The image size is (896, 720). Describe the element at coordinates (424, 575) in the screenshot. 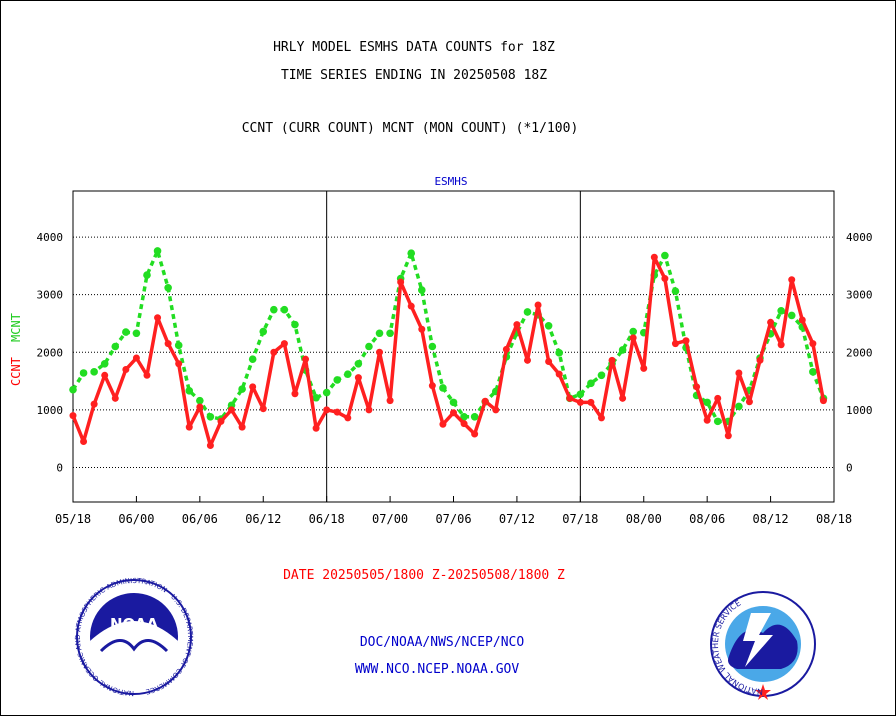

I see `date-range: DATE 20250505/1800 Z-20250508/1800 Z` at that location.